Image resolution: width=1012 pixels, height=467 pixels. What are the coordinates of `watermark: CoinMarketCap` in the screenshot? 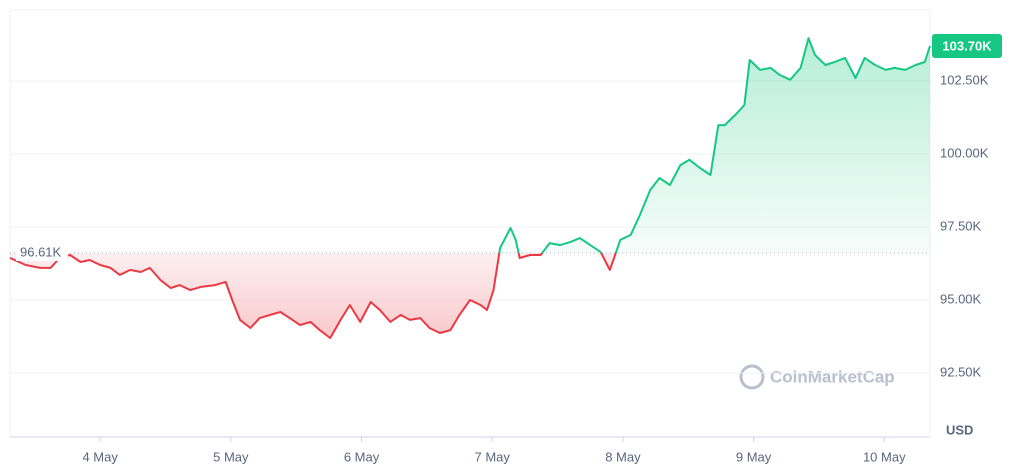 It's located at (817, 377).